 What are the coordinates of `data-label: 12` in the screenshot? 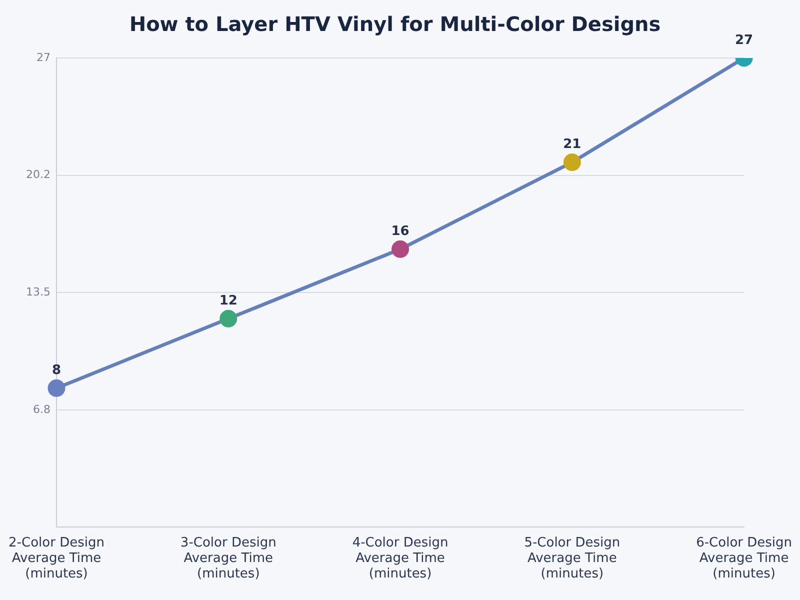 It's located at (228, 301).